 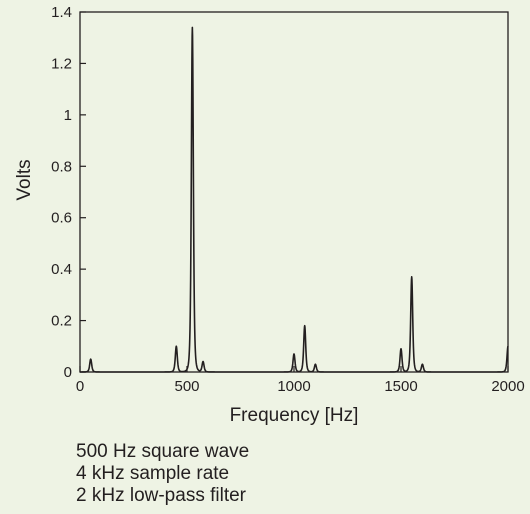 What do you see at coordinates (80, 386) in the screenshot?
I see `x-tick-label: 0` at bounding box center [80, 386].